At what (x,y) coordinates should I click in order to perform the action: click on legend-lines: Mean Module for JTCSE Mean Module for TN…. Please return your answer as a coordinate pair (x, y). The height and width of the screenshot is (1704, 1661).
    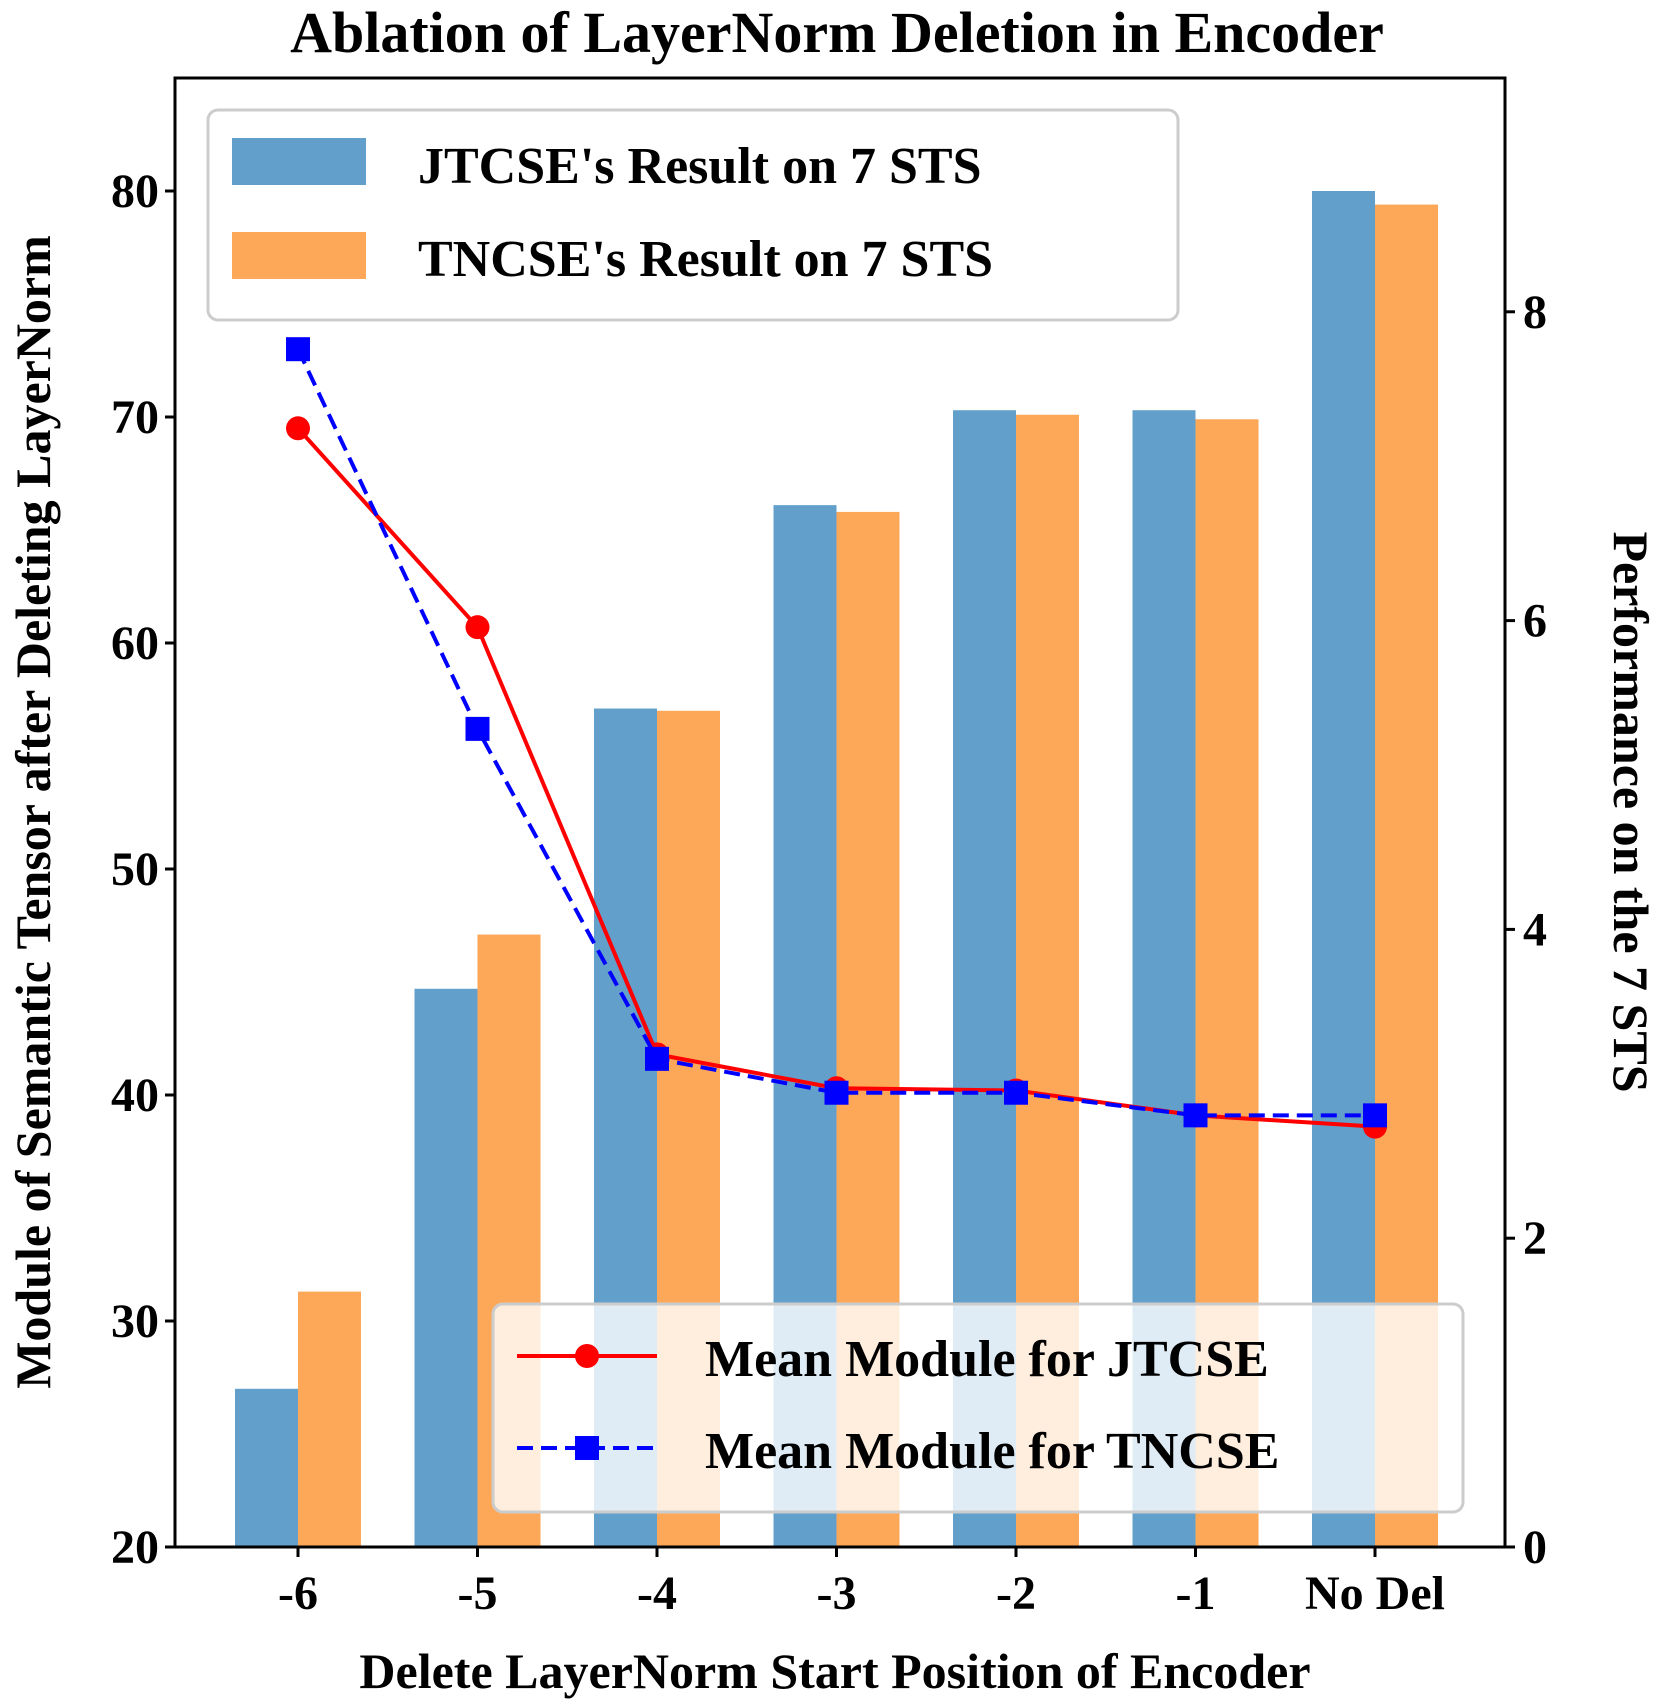
    Looking at the image, I should click on (978, 1408).